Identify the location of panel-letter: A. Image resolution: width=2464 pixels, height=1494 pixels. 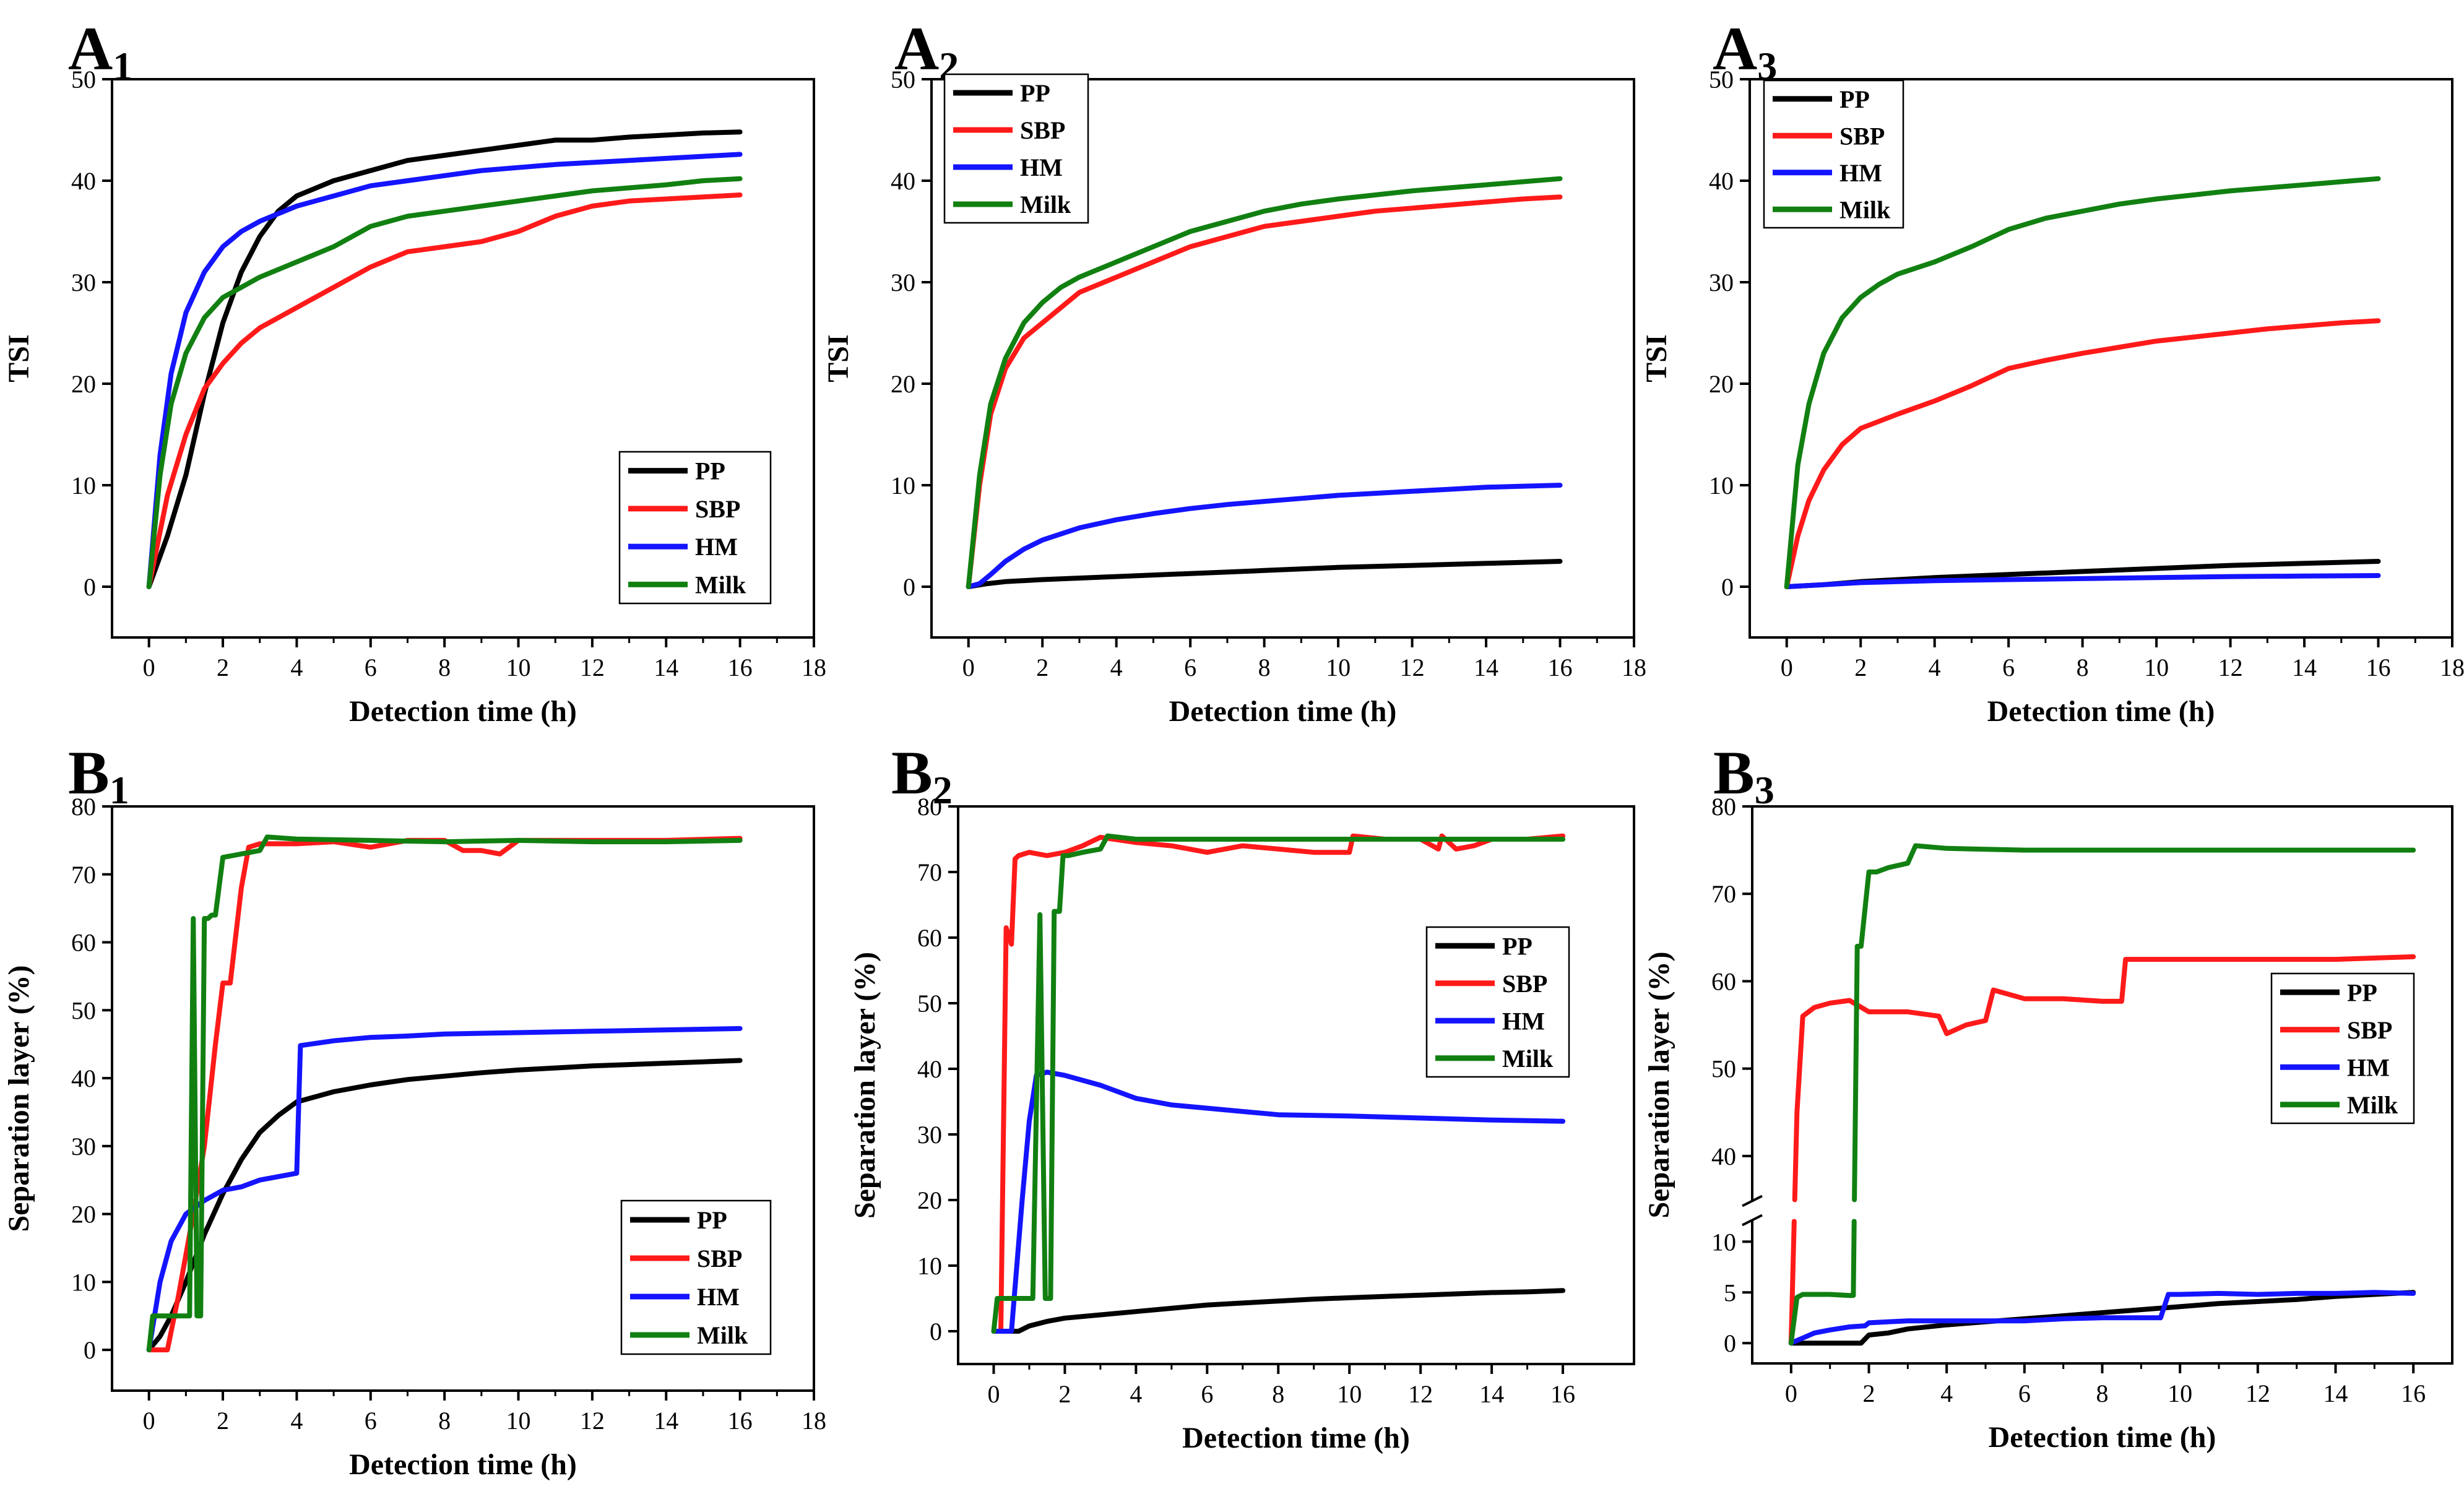
(1735, 48).